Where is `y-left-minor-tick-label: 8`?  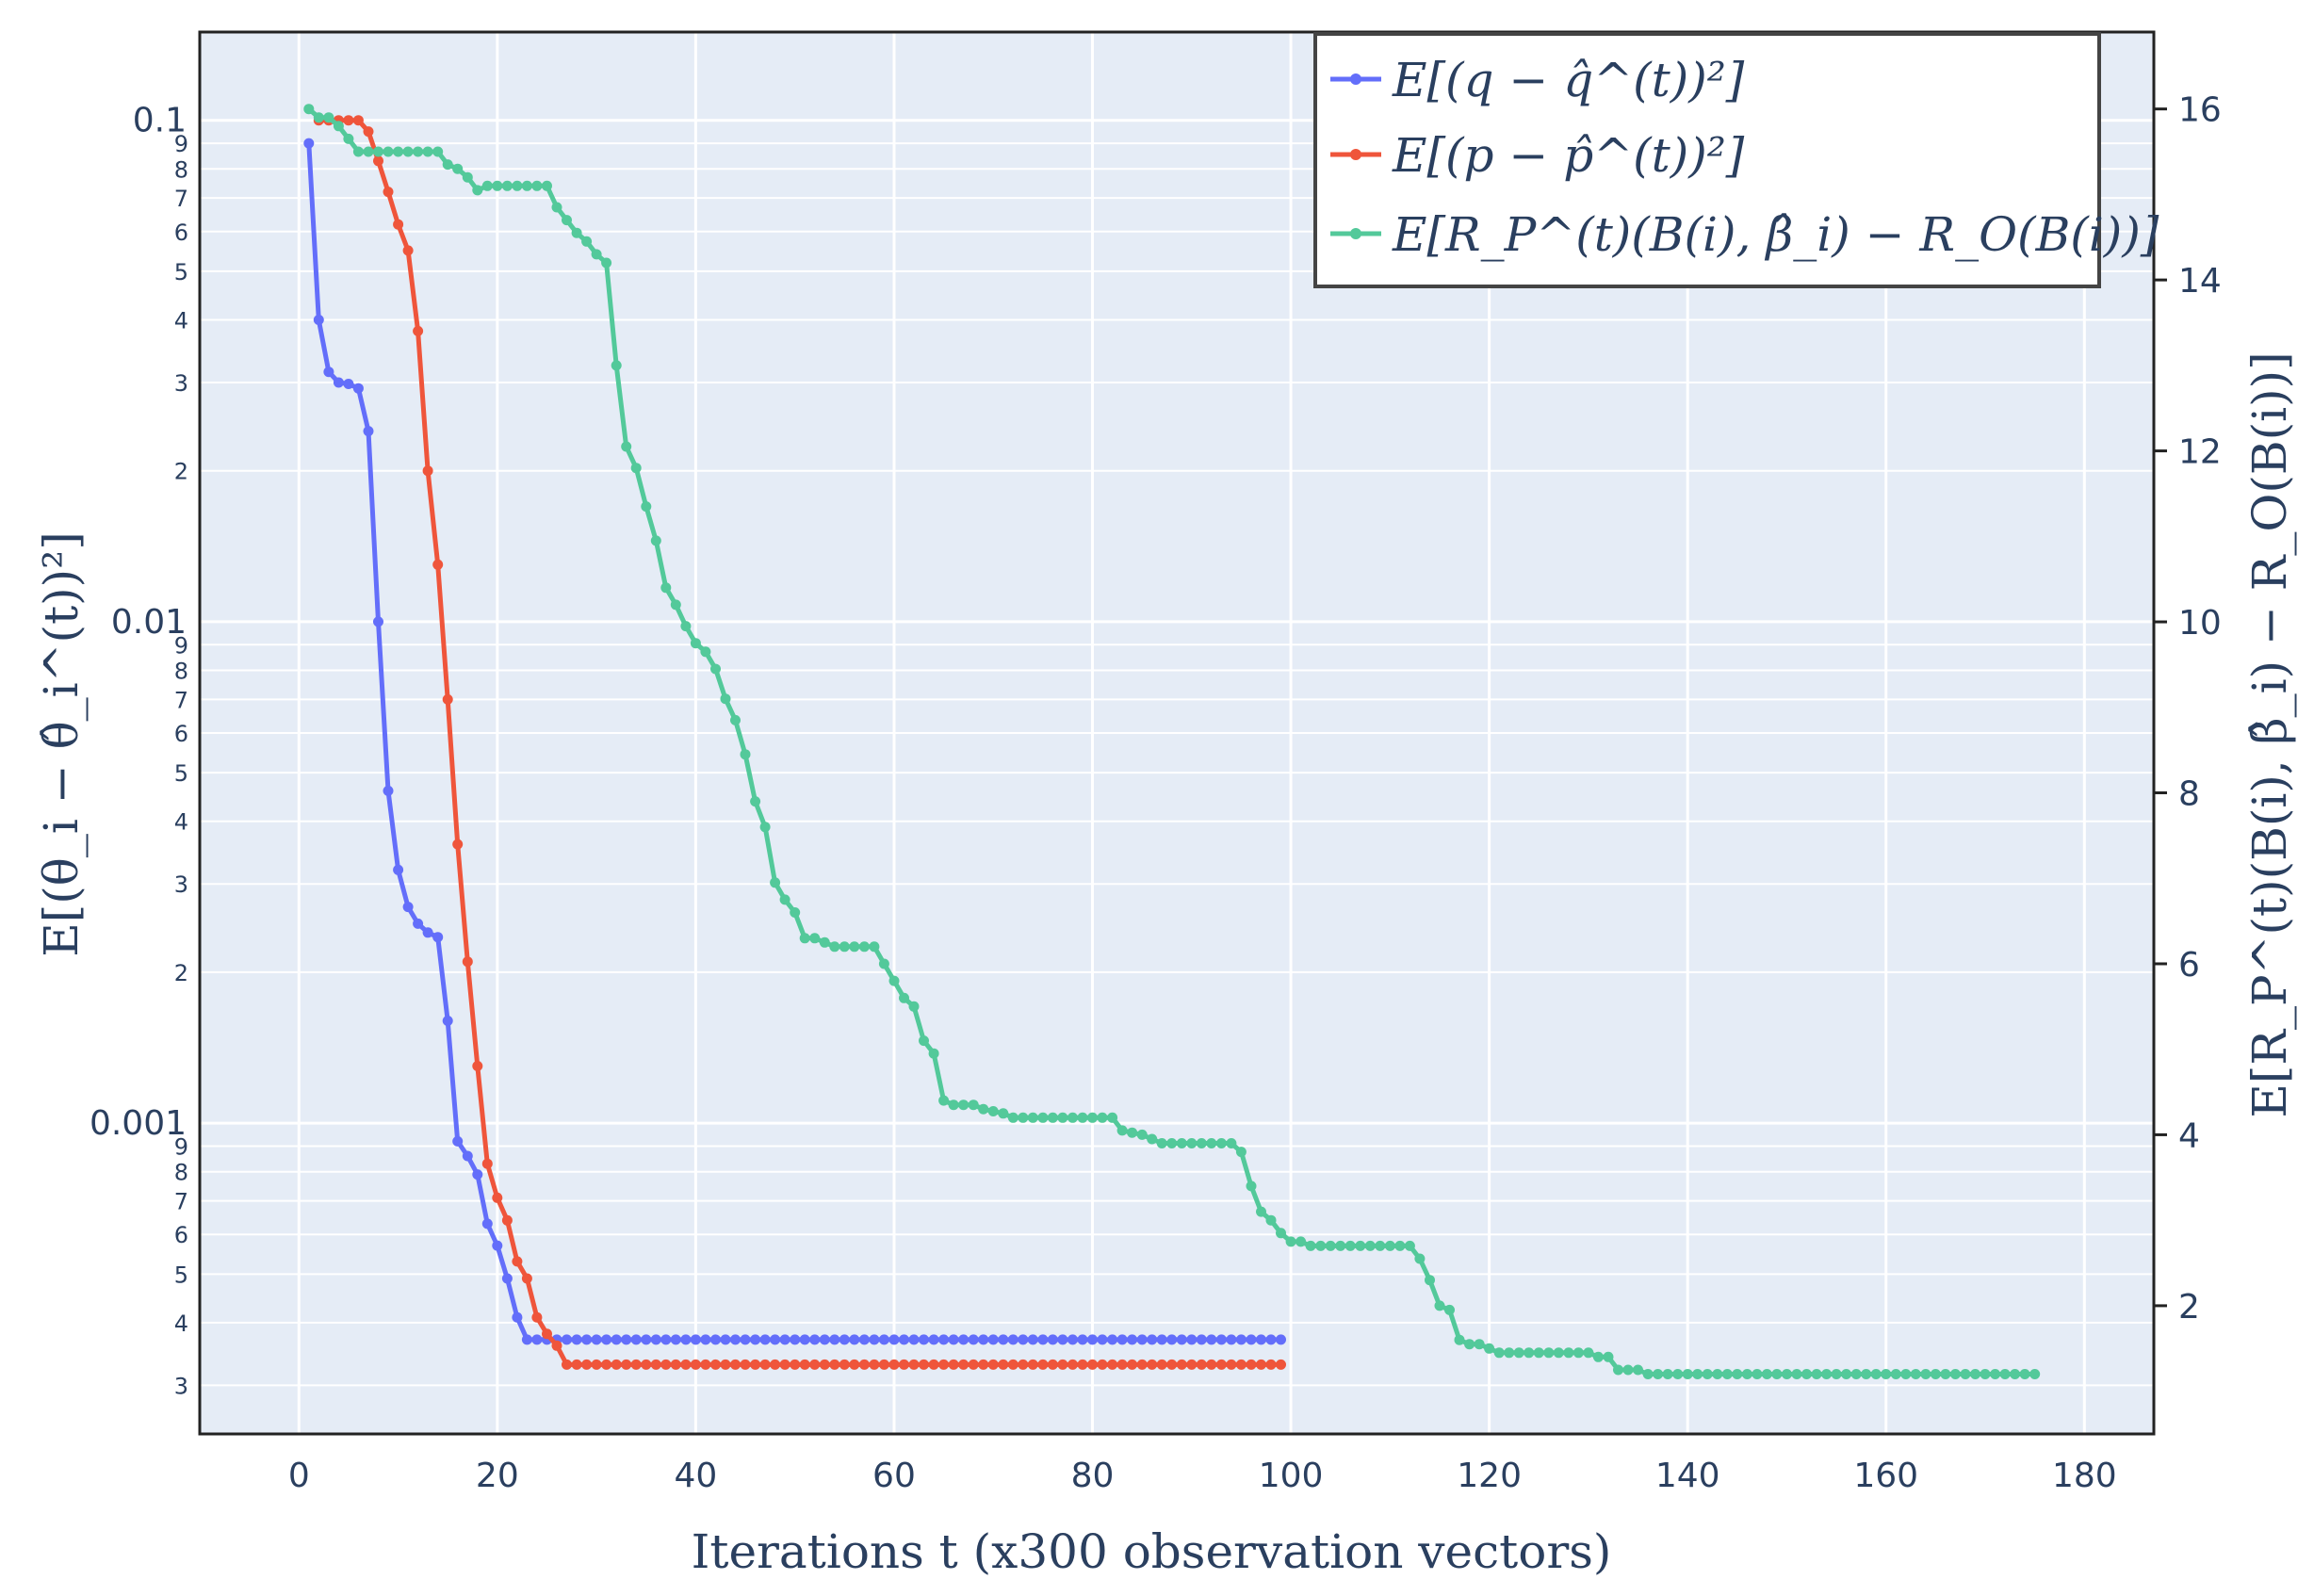
y-left-minor-tick-label: 8 is located at coordinates (181, 1173).